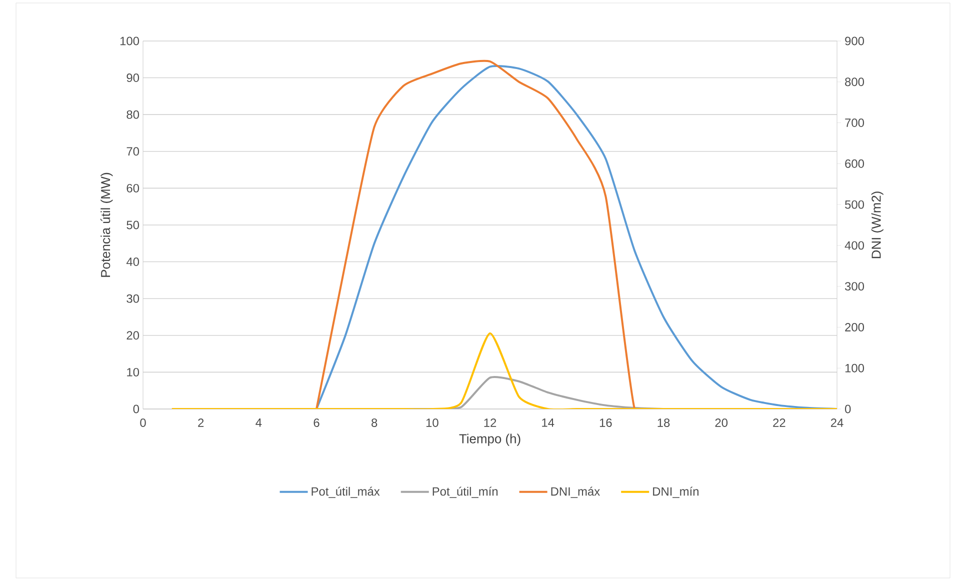 The width and height of the screenshot is (957, 581). Describe the element at coordinates (133, 151) in the screenshot. I see `y-tick-label: 70` at that location.